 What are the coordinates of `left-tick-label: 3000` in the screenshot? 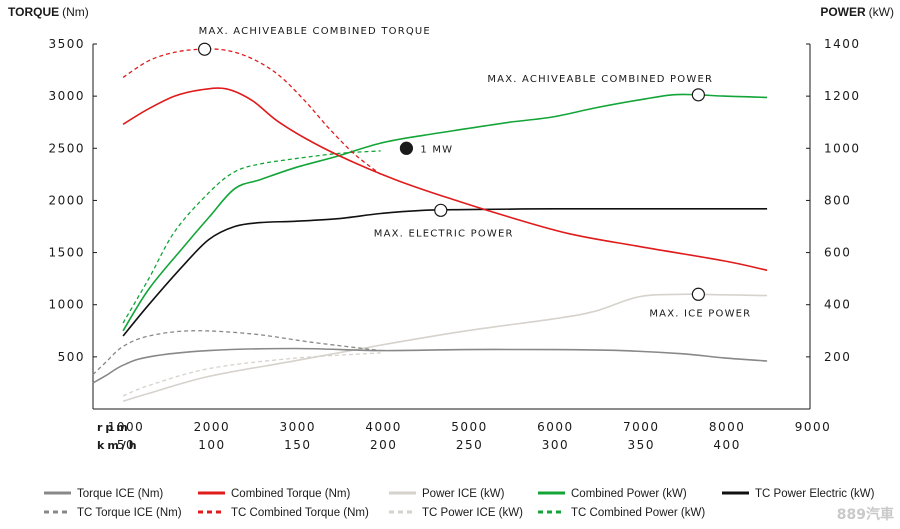 It's located at (66, 96).